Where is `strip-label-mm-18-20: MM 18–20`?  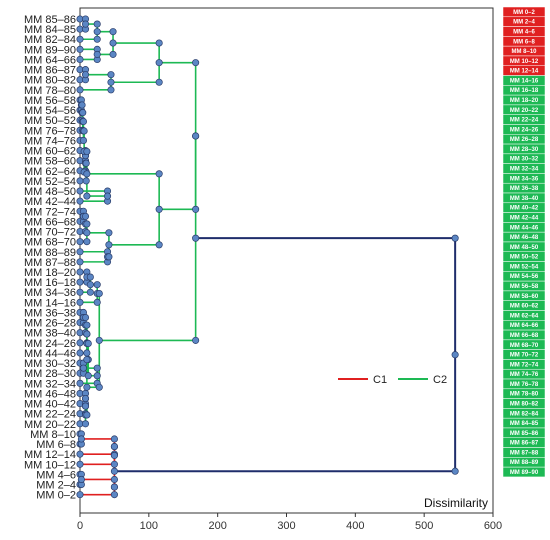 strip-label-mm-18-20: MM 18–20 is located at coordinates (524, 101).